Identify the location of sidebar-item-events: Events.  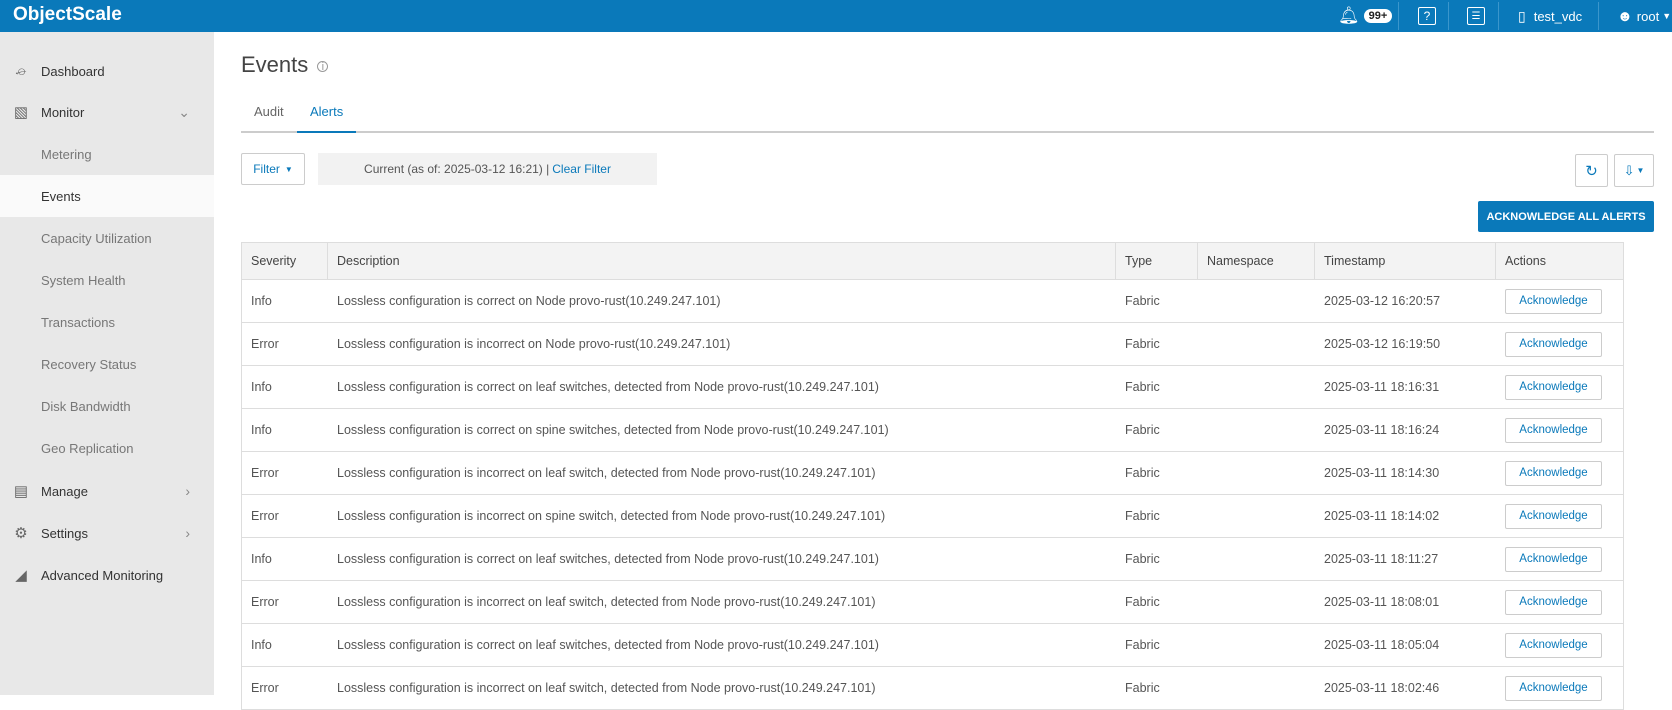
(107, 196).